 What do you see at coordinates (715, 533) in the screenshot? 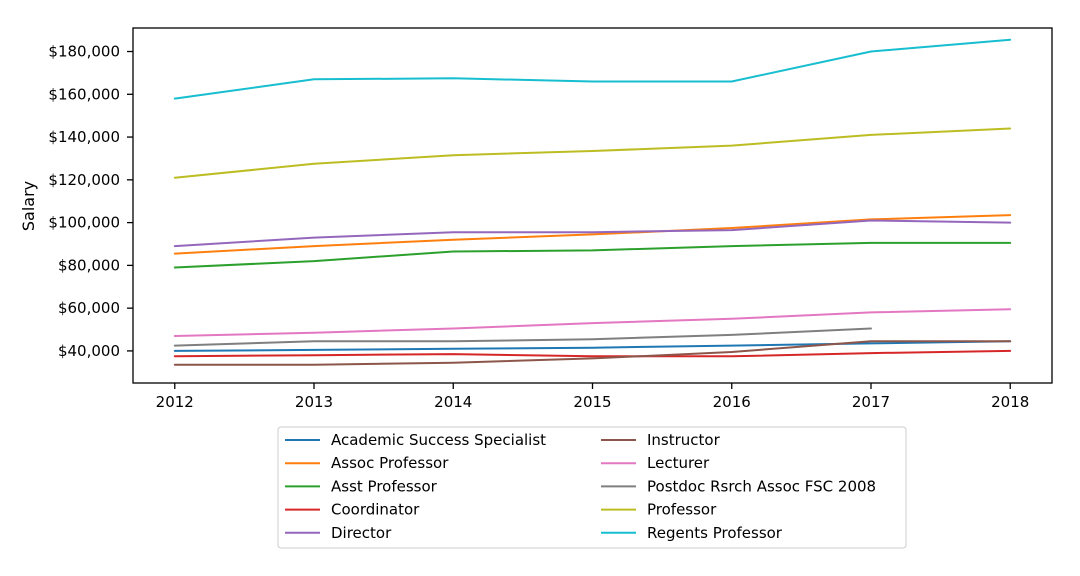
I see `legend-label: Regents Professor` at bounding box center [715, 533].